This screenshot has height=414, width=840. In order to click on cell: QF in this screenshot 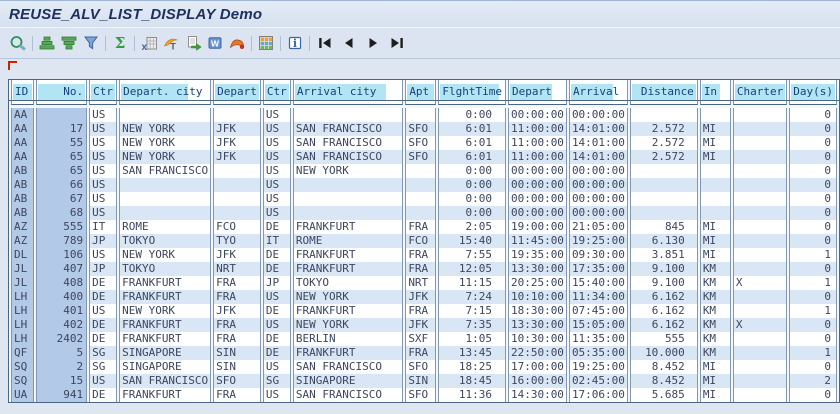, I will do `click(23, 353)`.